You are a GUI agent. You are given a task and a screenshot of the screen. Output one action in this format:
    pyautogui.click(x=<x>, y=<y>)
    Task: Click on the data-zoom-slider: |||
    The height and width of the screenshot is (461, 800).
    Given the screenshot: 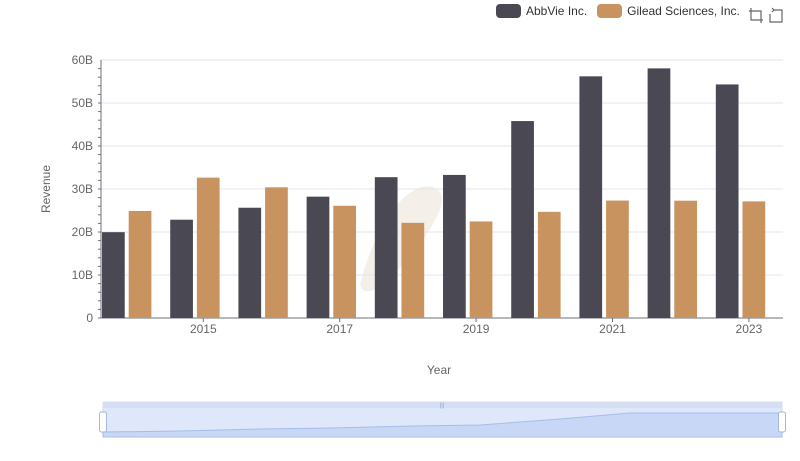 What is the action you would take?
    pyautogui.click(x=442, y=419)
    